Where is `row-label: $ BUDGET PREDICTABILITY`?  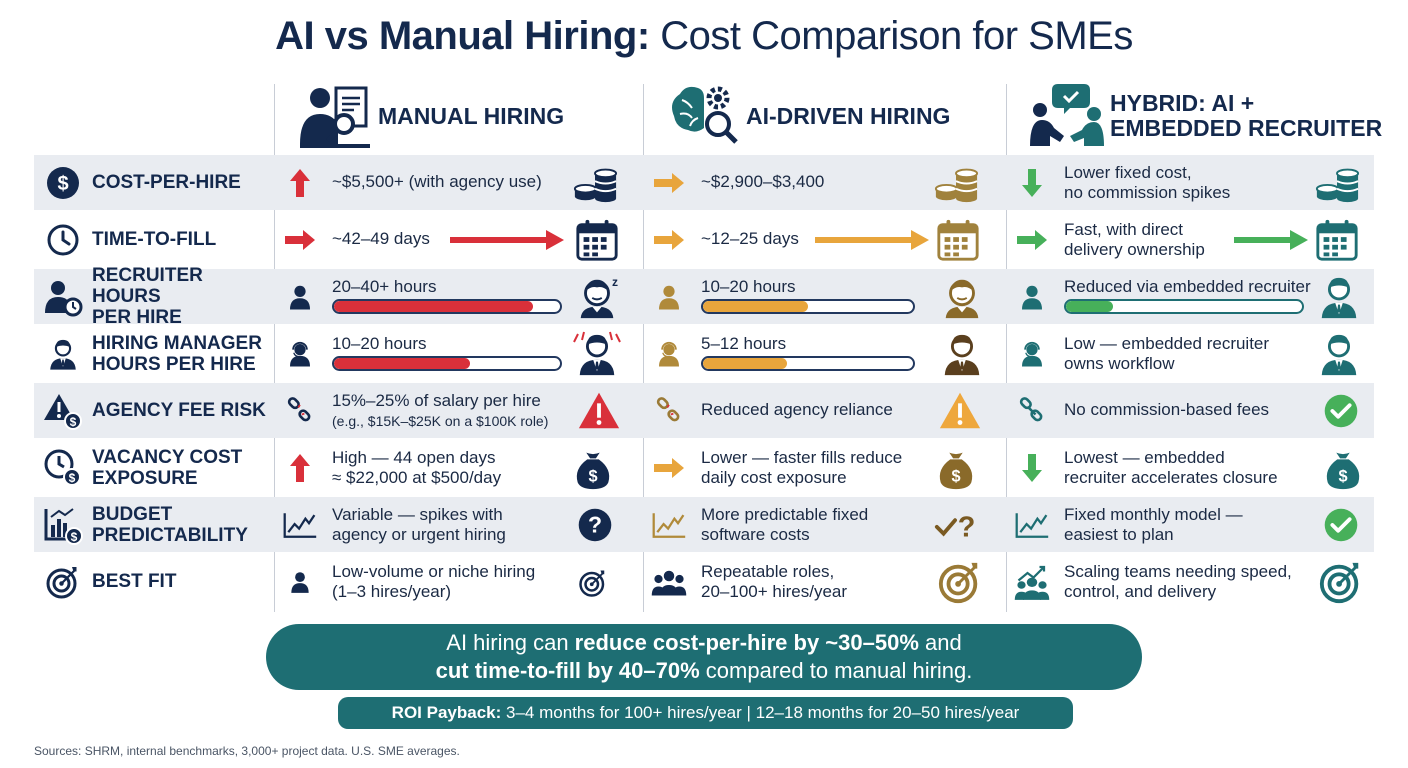 row-label: $ BUDGET PREDICTABILITY is located at coordinates (154, 524).